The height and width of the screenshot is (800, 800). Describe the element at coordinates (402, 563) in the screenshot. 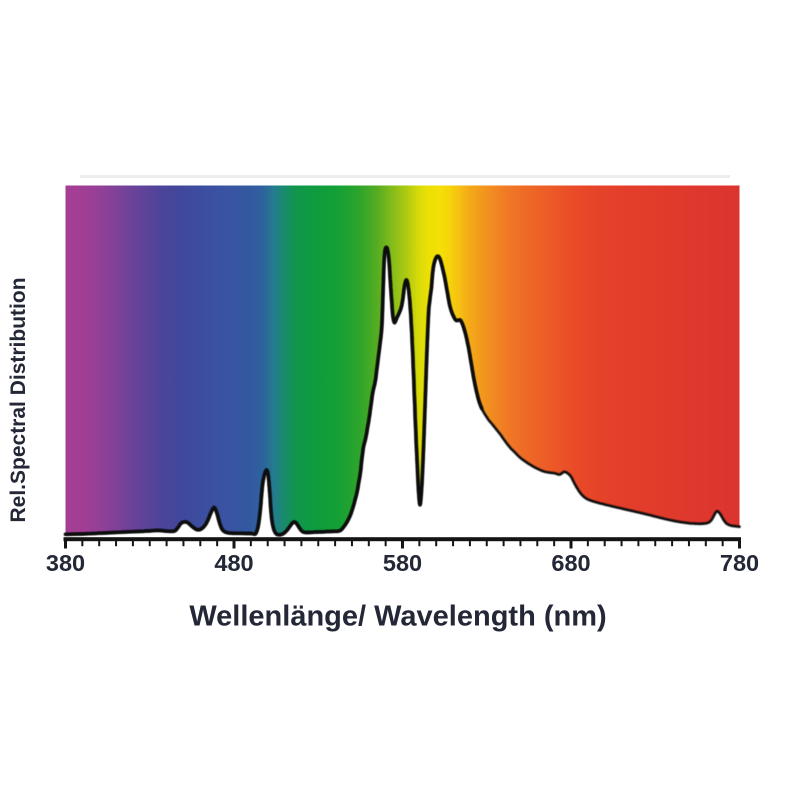

I see `svg-text: 580` at that location.